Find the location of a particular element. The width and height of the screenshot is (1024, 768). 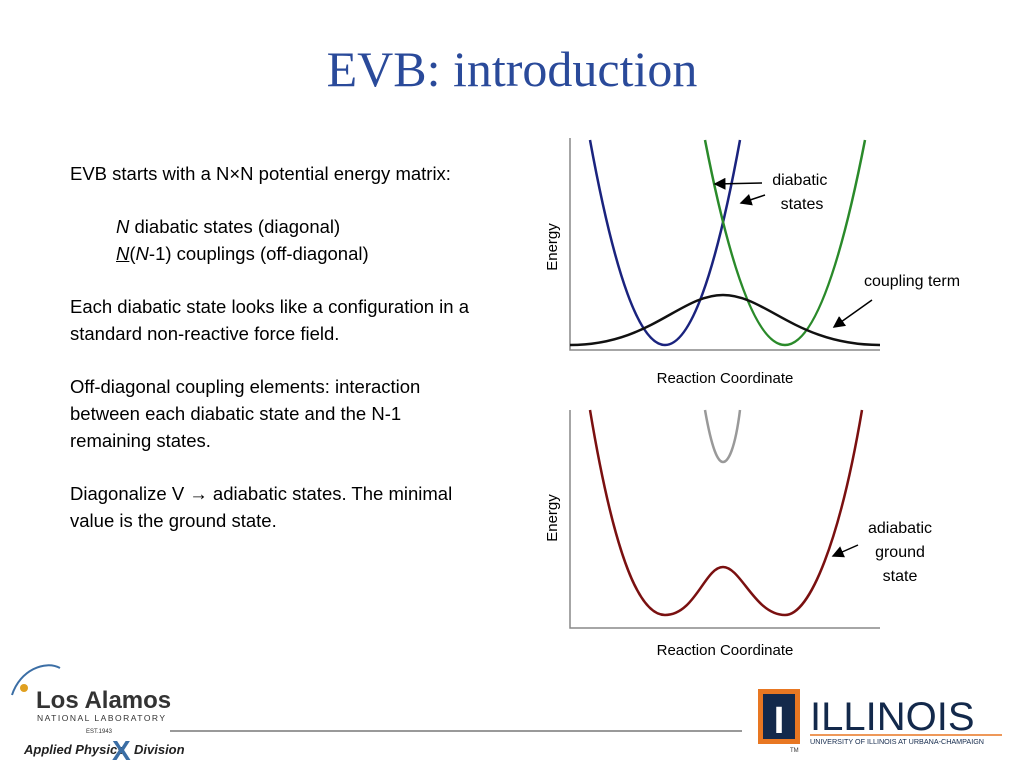

annotation: diabatic states is located at coordinates (802, 192).